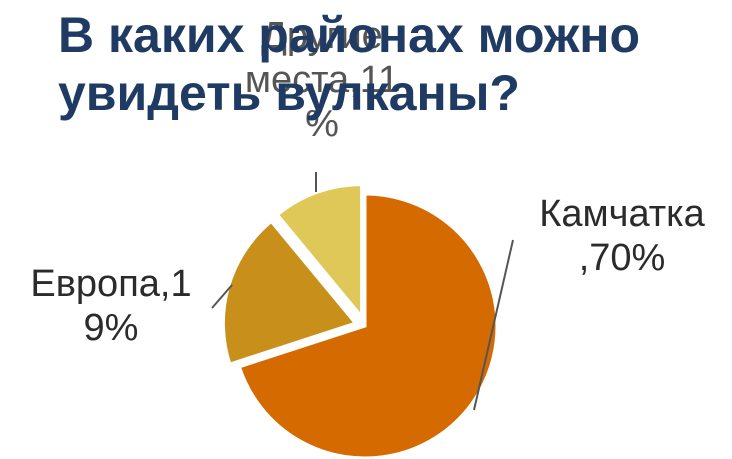 The width and height of the screenshot is (732, 459). I want to click on title-line-2: увидеть вулканы?, so click(289, 93).